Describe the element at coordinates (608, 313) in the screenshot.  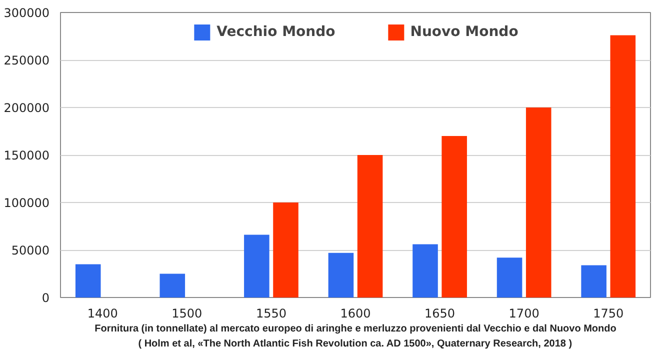
I see `x-tick-label: 1750` at that location.